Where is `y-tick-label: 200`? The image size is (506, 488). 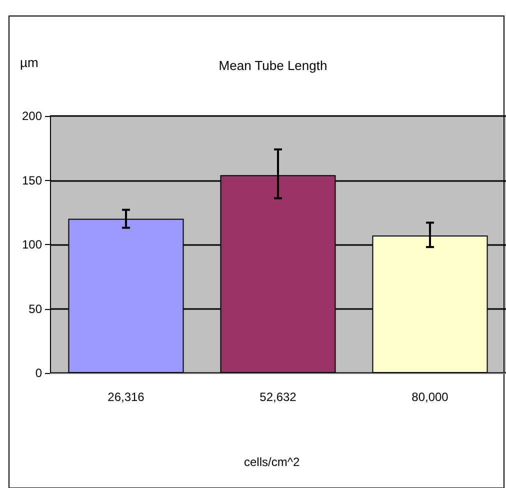
y-tick-label: 200 is located at coordinates (32, 116).